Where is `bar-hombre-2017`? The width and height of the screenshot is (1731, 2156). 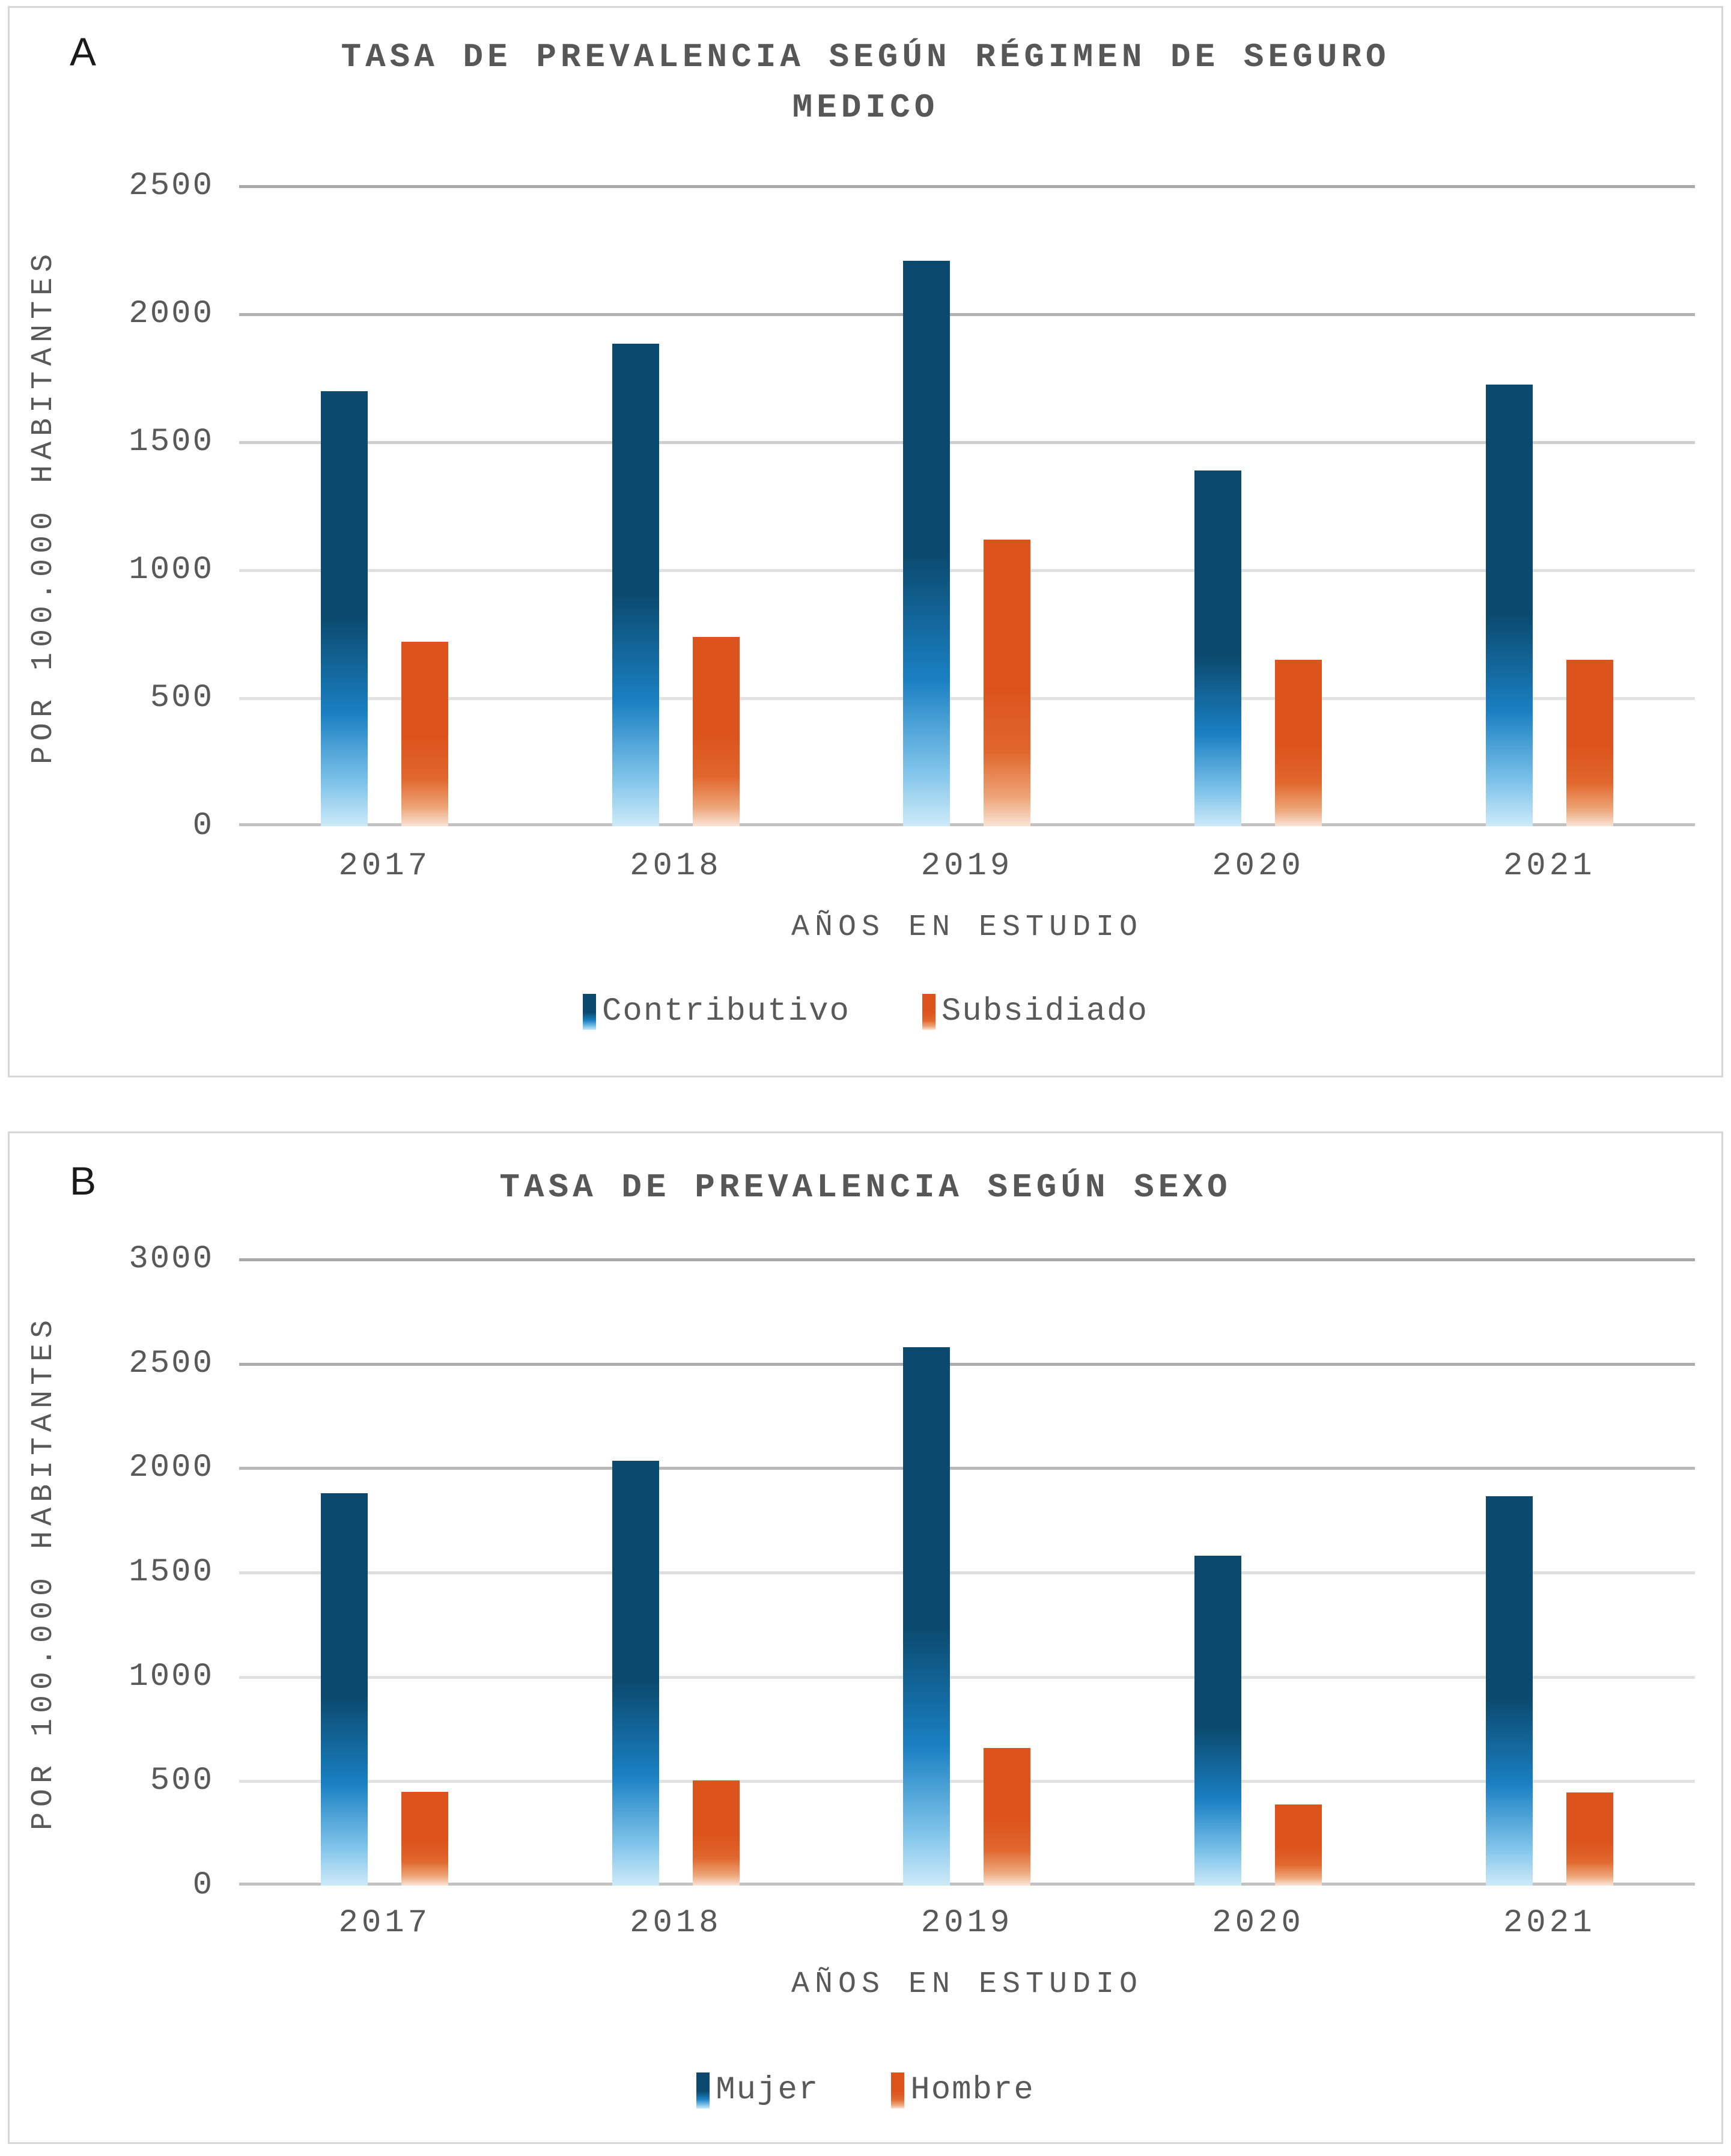
bar-hombre-2017 is located at coordinates (425, 1838).